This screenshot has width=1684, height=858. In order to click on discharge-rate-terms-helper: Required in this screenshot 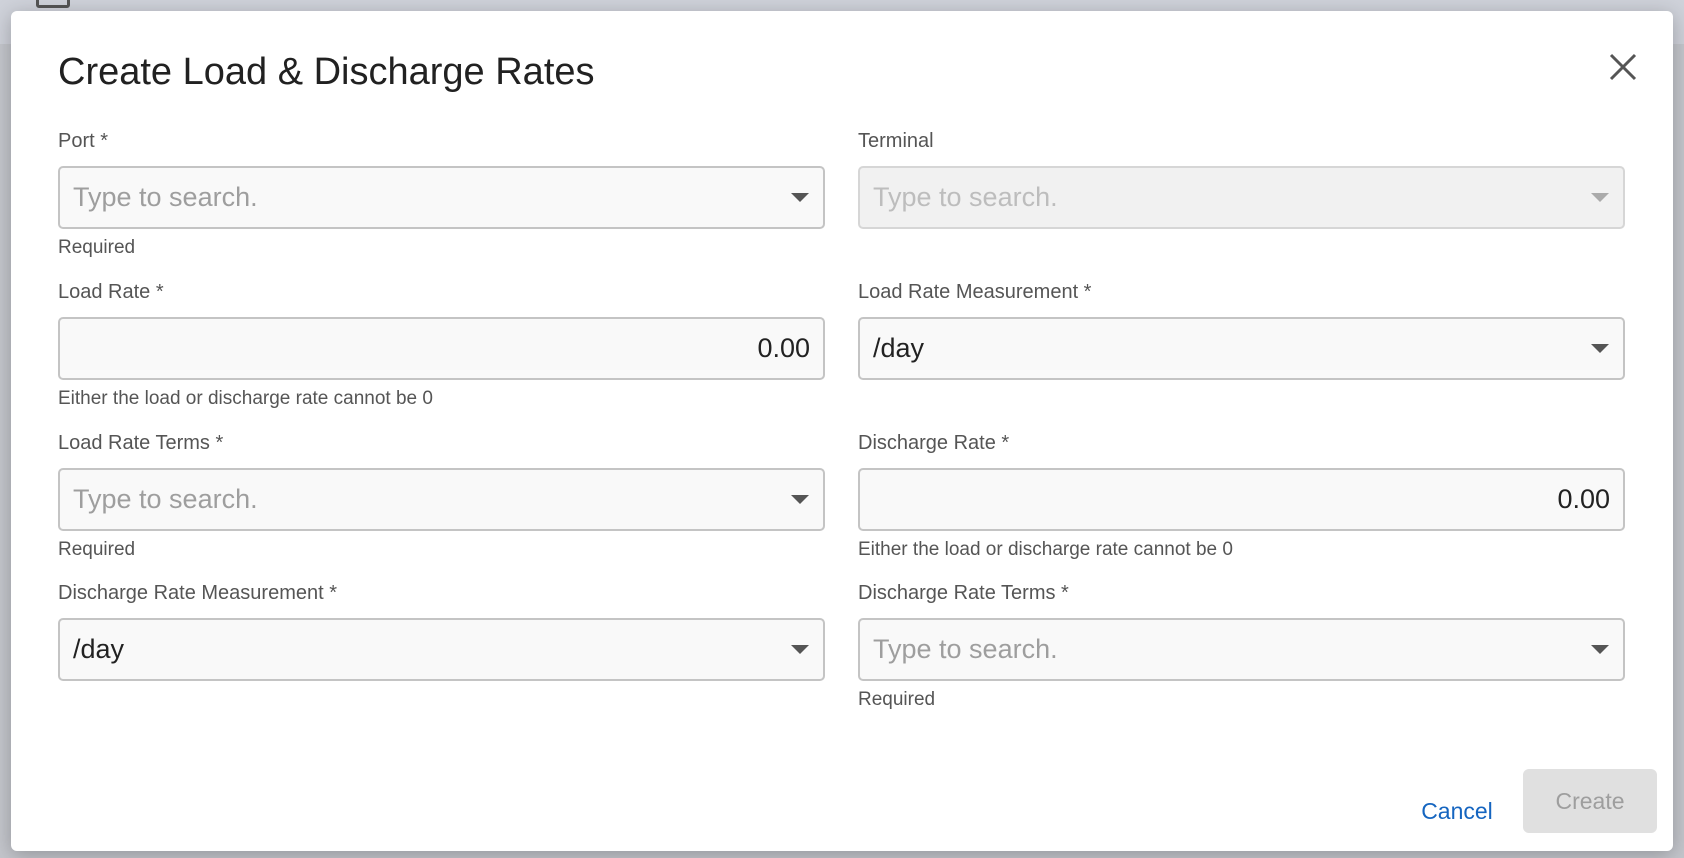, I will do `click(897, 699)`.